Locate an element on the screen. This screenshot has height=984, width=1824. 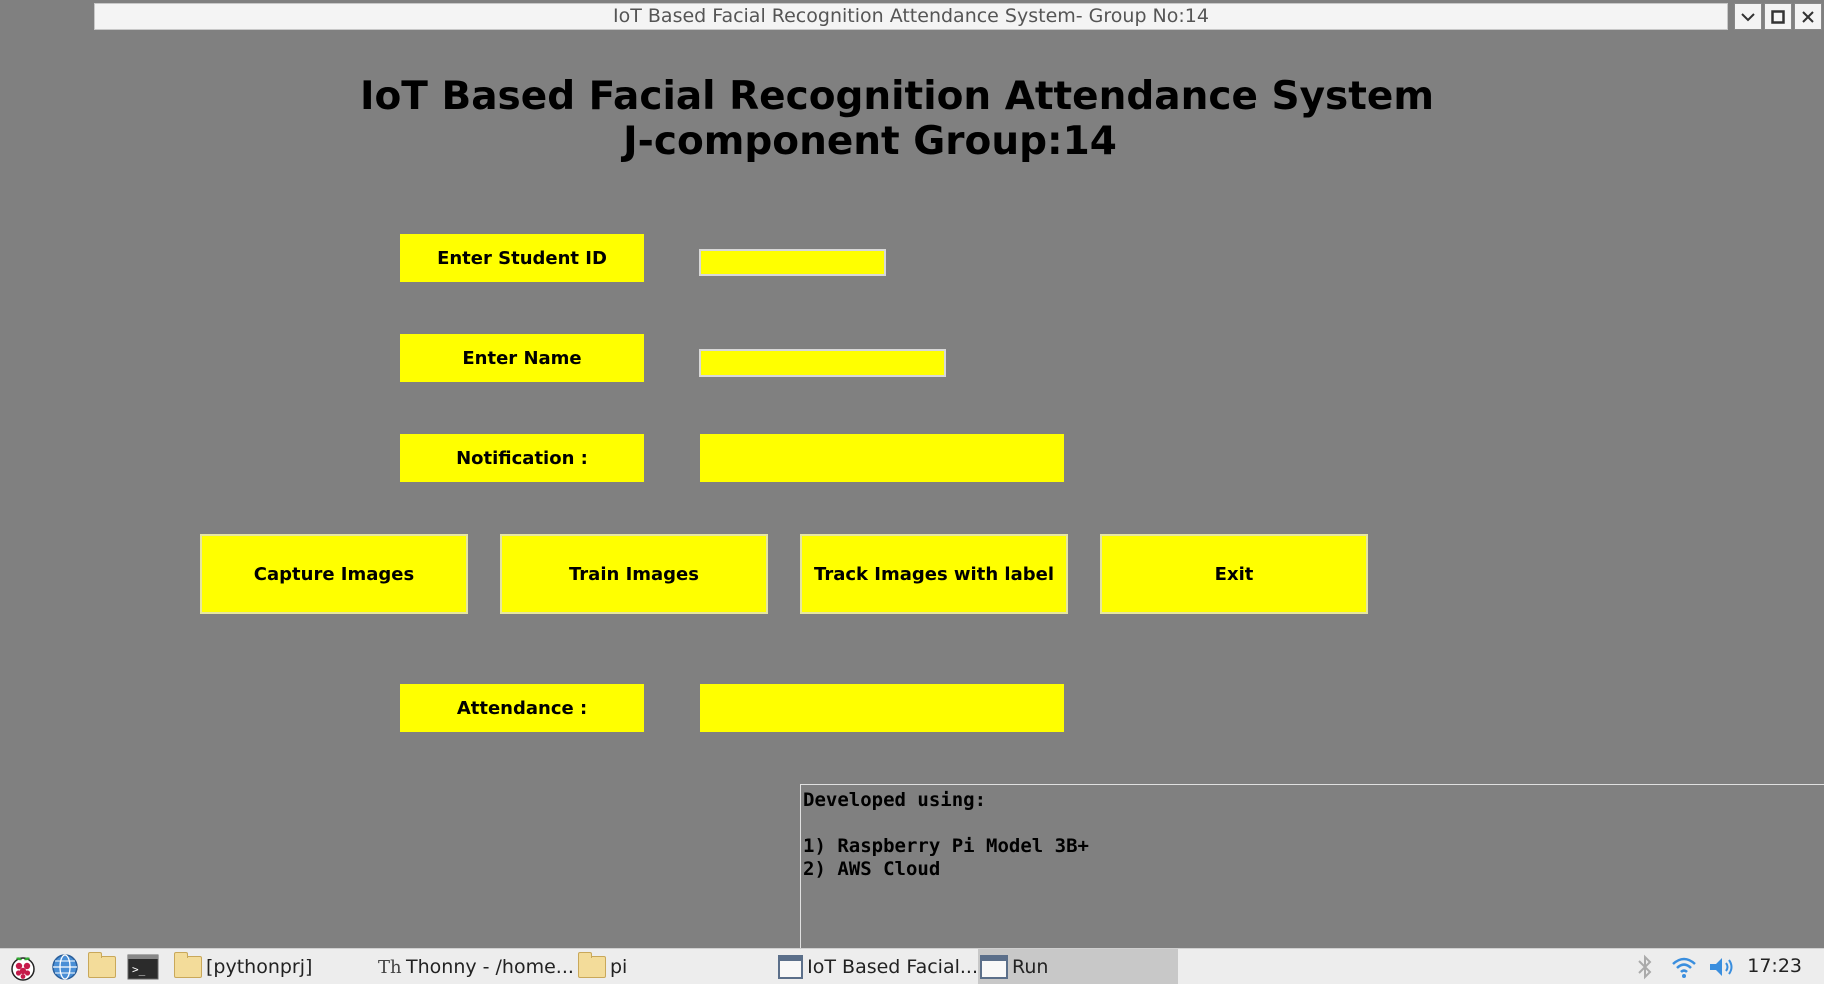
name-input is located at coordinates (822, 363).